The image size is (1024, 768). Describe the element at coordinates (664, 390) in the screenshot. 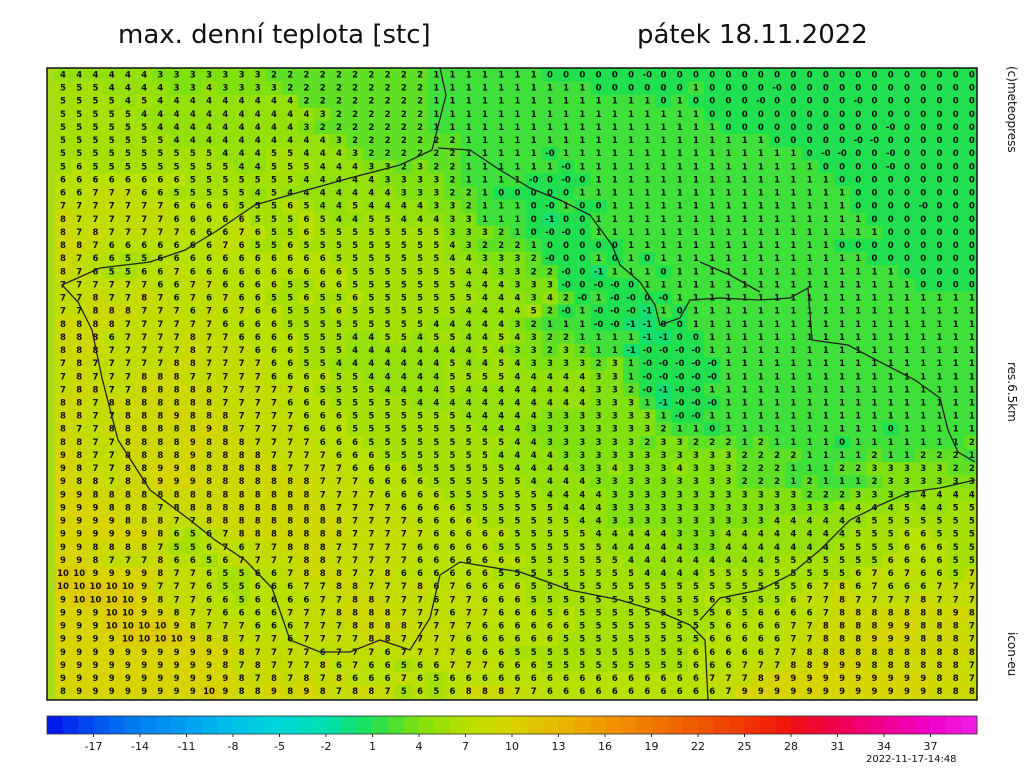

I see `cell-value: -1` at that location.